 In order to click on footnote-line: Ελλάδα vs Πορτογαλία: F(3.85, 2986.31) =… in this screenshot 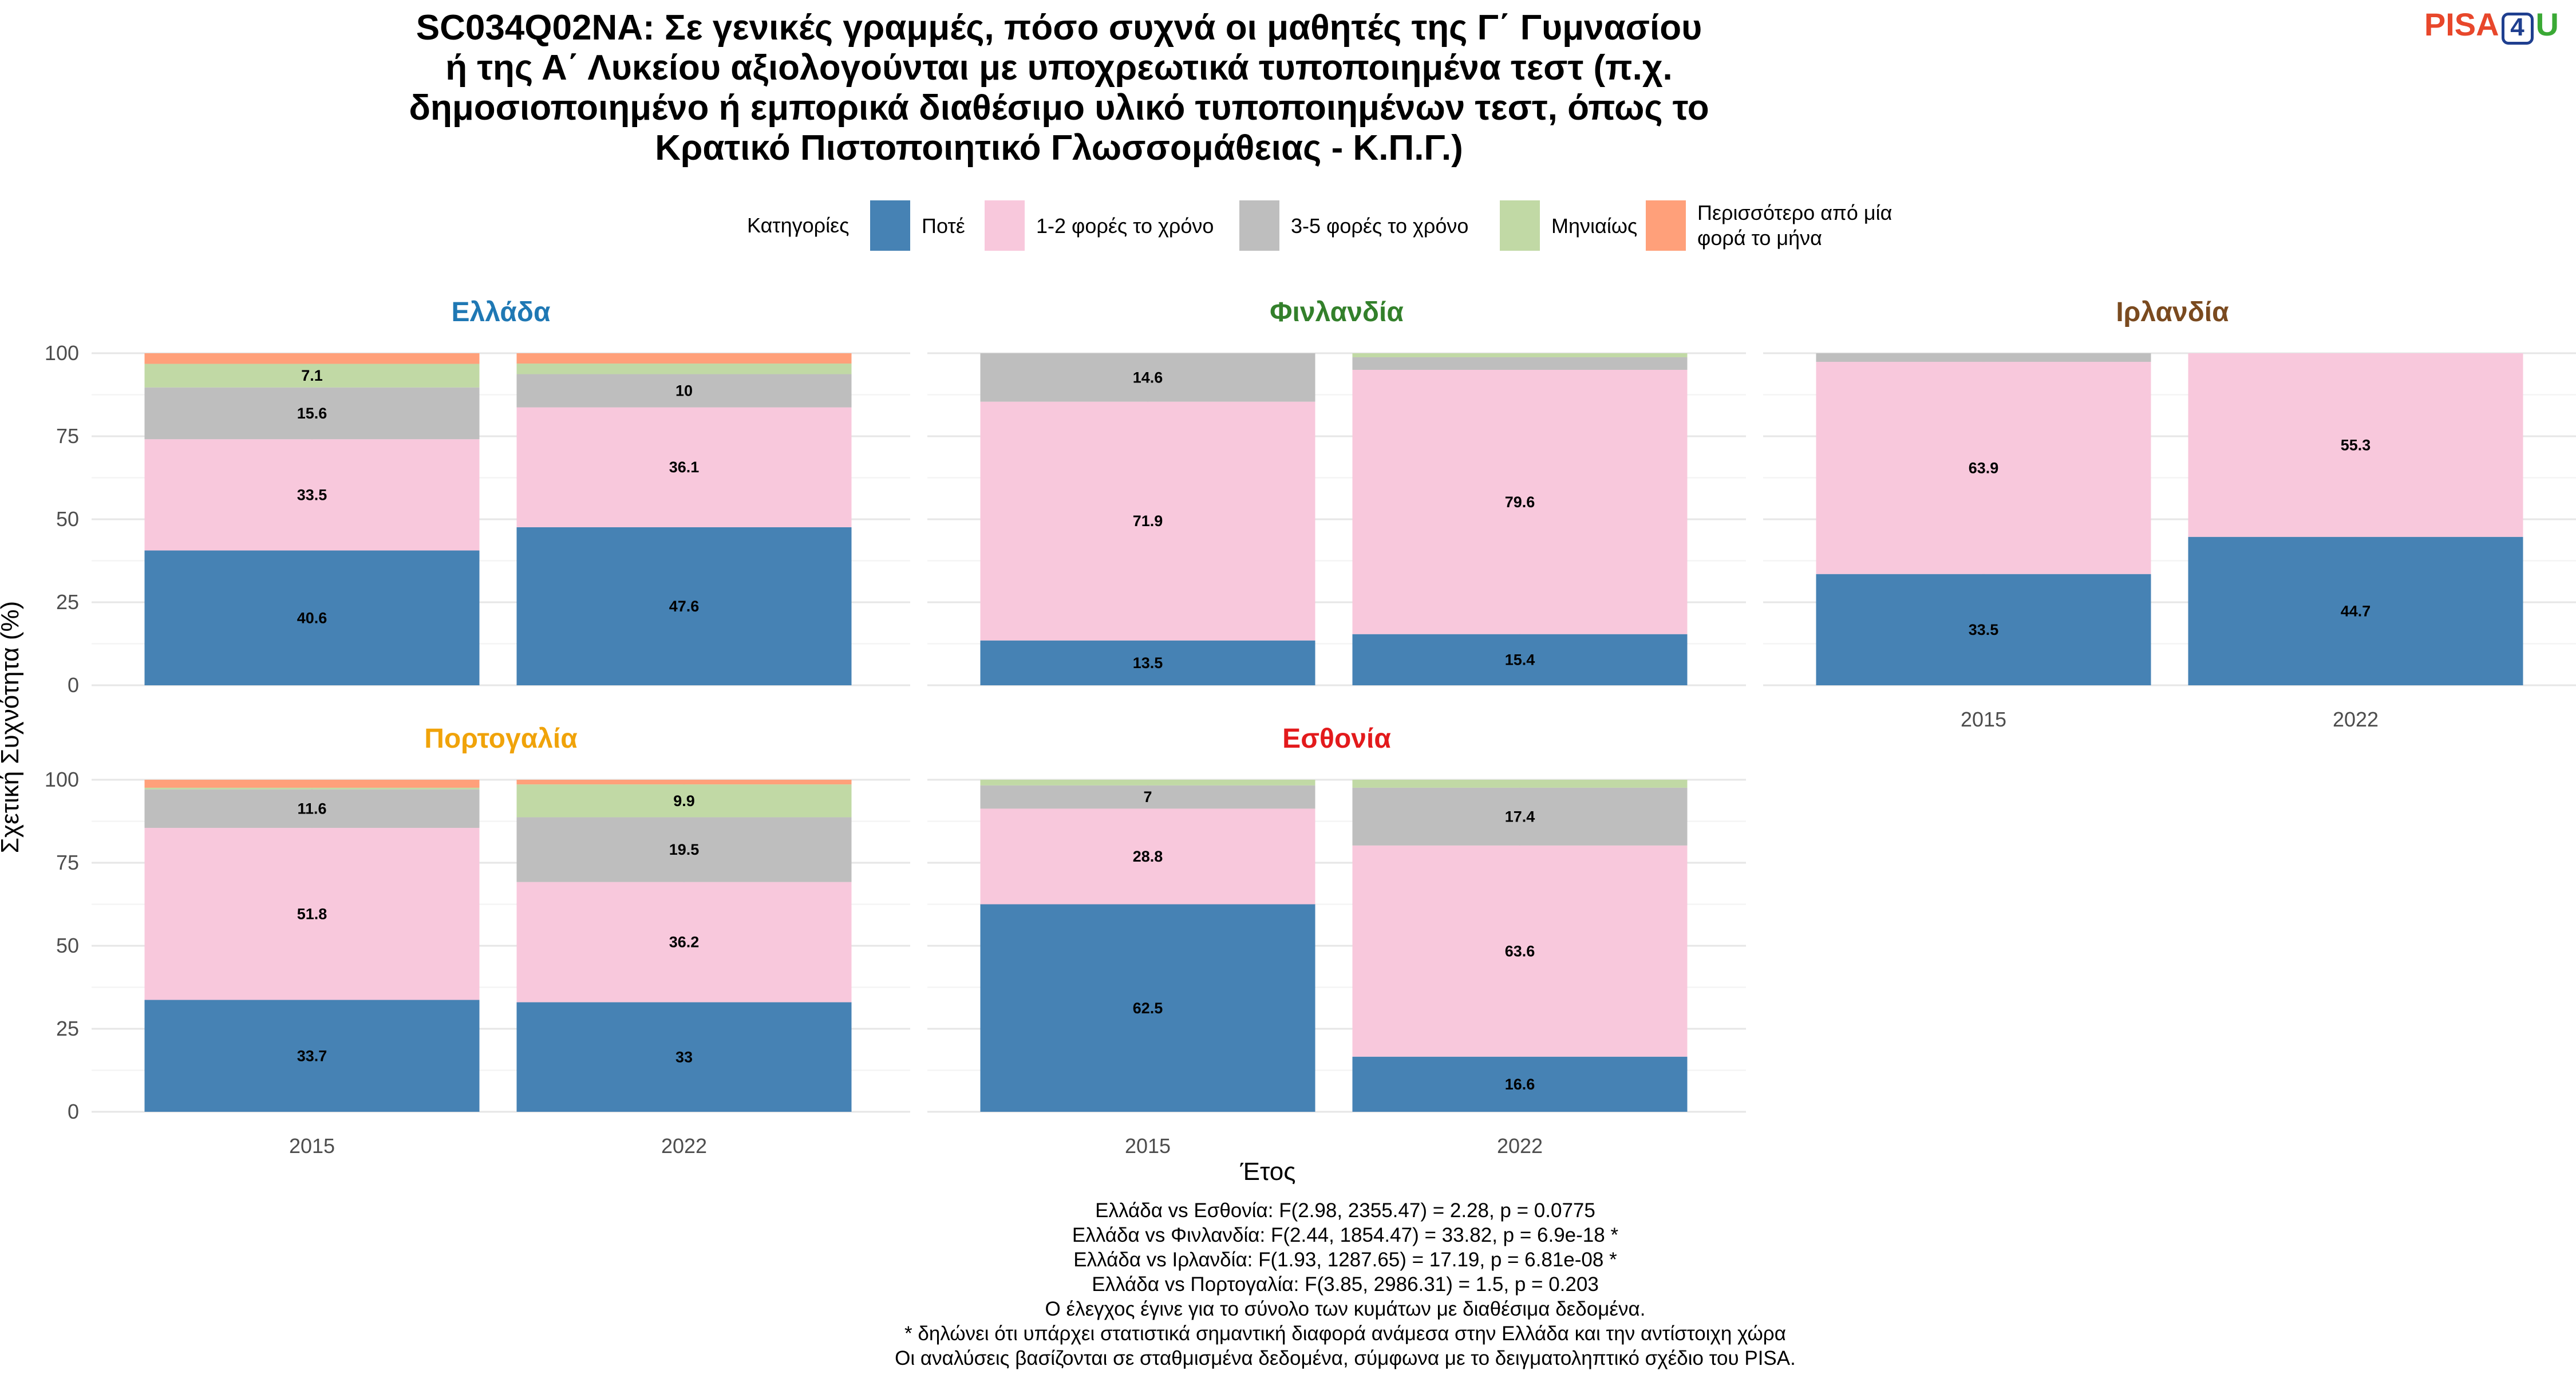, I will do `click(1345, 1284)`.